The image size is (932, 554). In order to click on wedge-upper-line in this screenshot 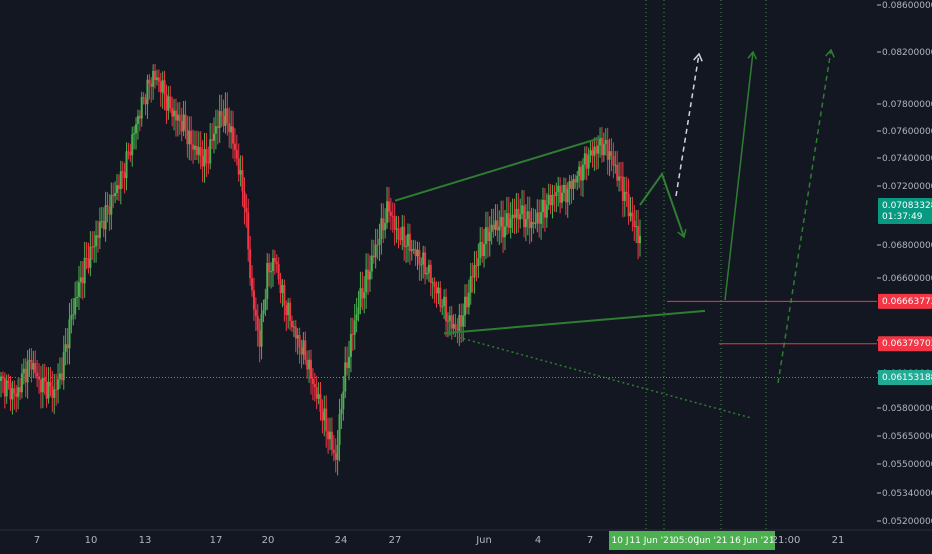, I will do `click(497, 169)`.